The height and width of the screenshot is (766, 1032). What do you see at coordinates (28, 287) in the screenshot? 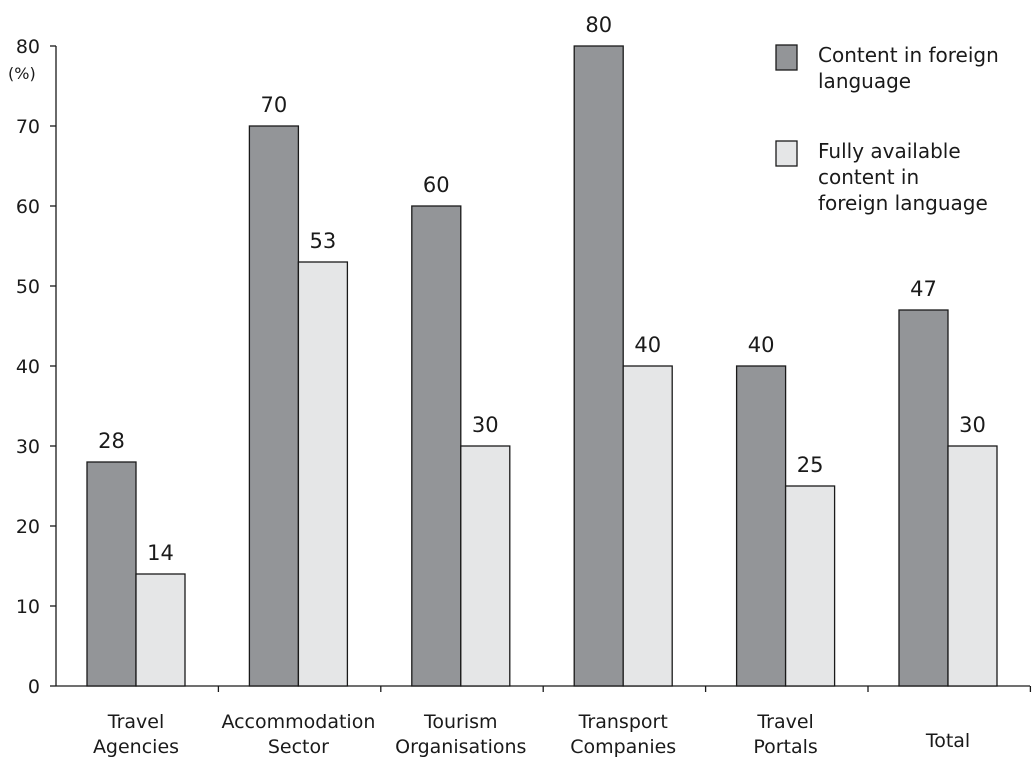
I see `y-tick-label: 50` at bounding box center [28, 287].